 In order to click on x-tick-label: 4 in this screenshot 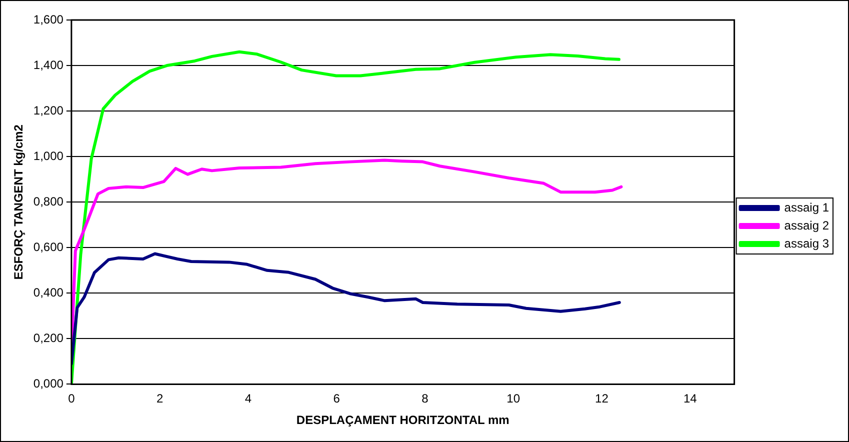, I will do `click(248, 399)`.